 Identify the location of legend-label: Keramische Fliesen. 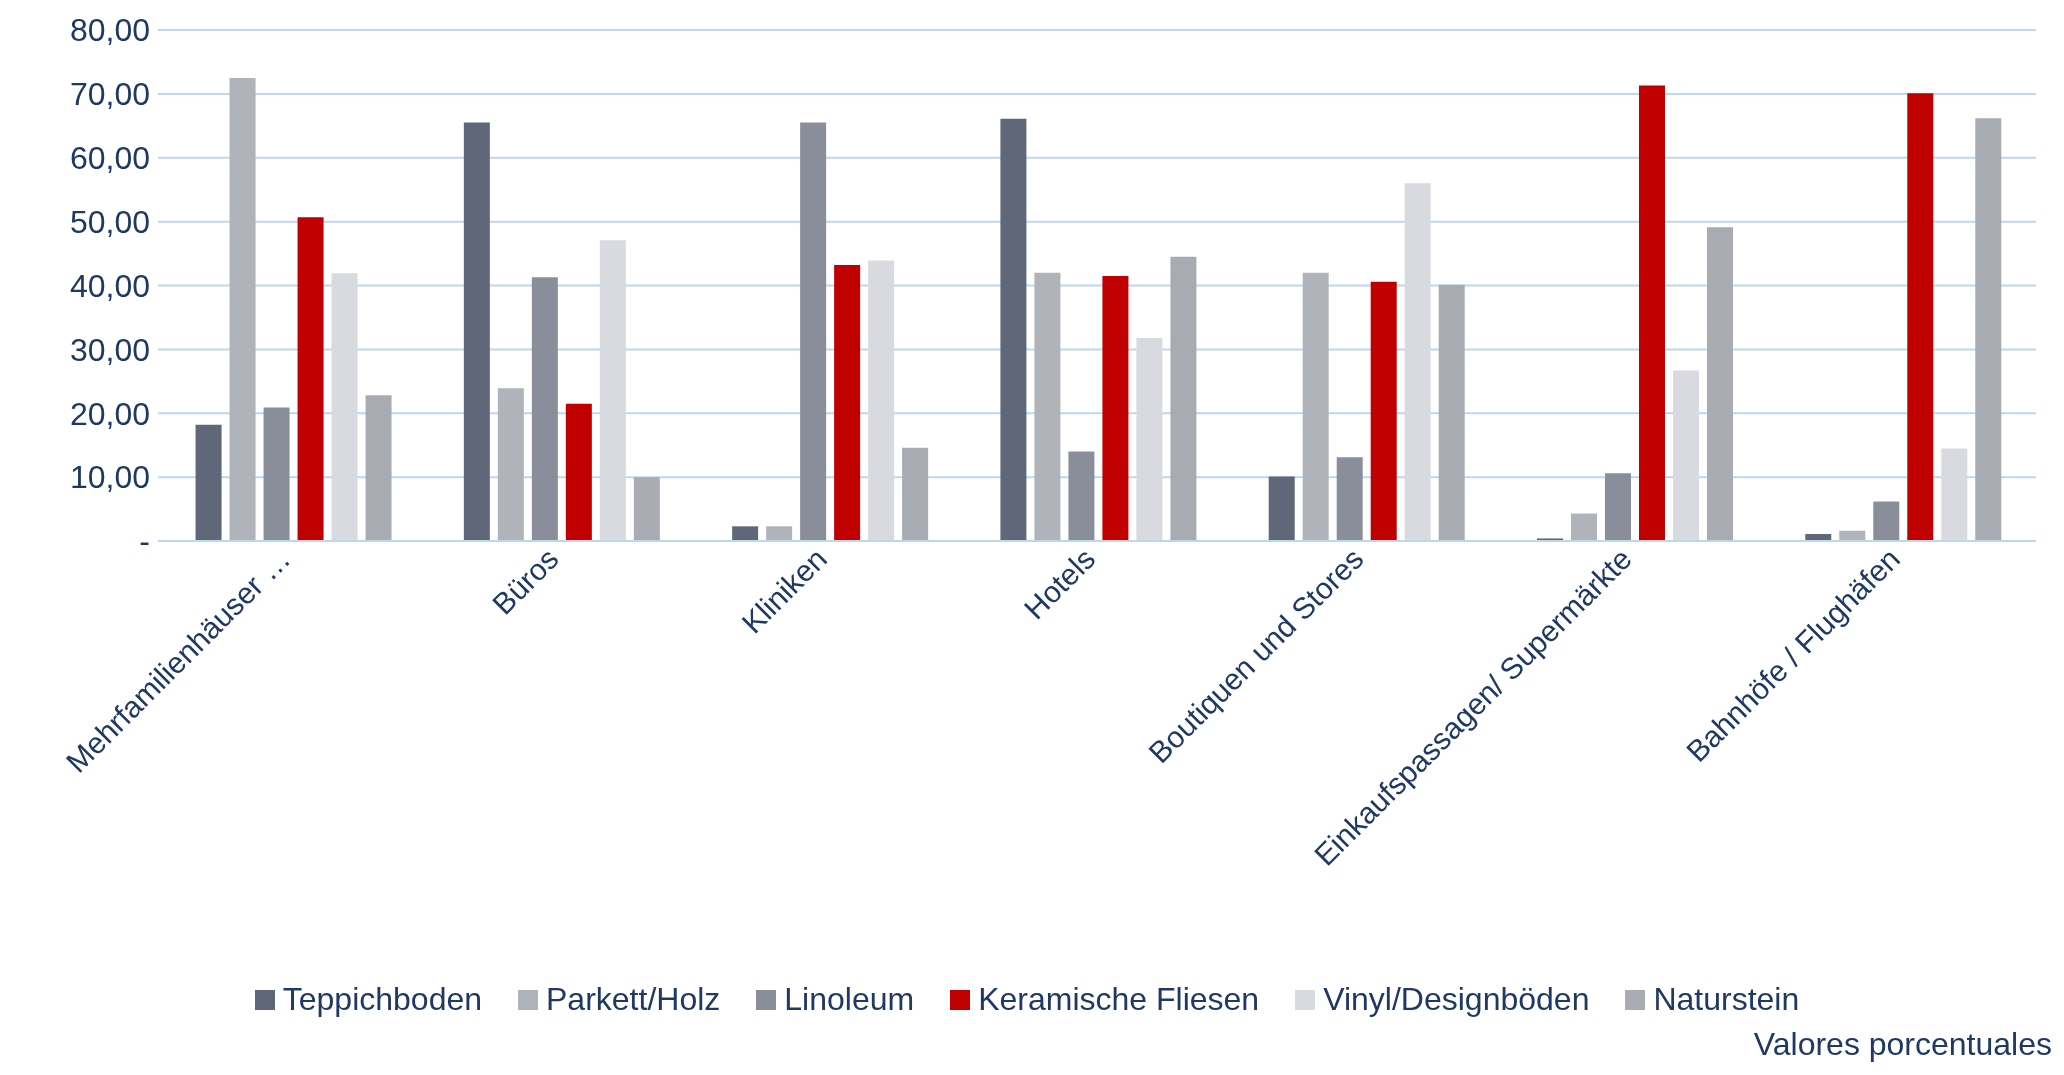
(1119, 999).